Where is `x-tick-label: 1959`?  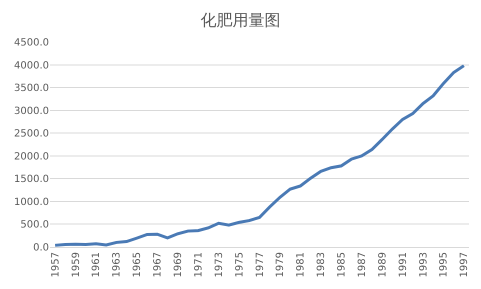
x-tick-label: 1959 is located at coordinates (76, 265).